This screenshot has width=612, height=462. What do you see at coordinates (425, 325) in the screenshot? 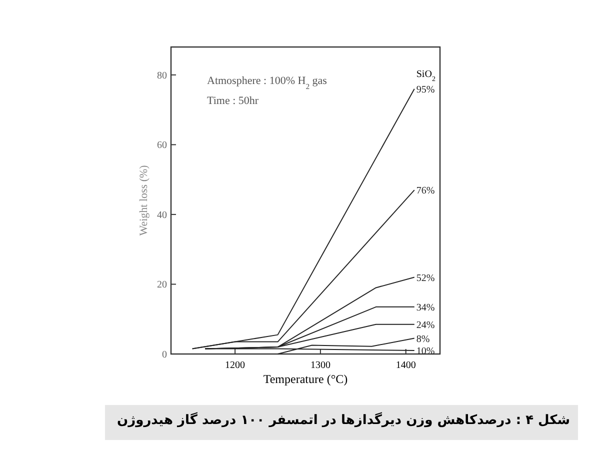
I see `series-label: 24%` at bounding box center [425, 325].